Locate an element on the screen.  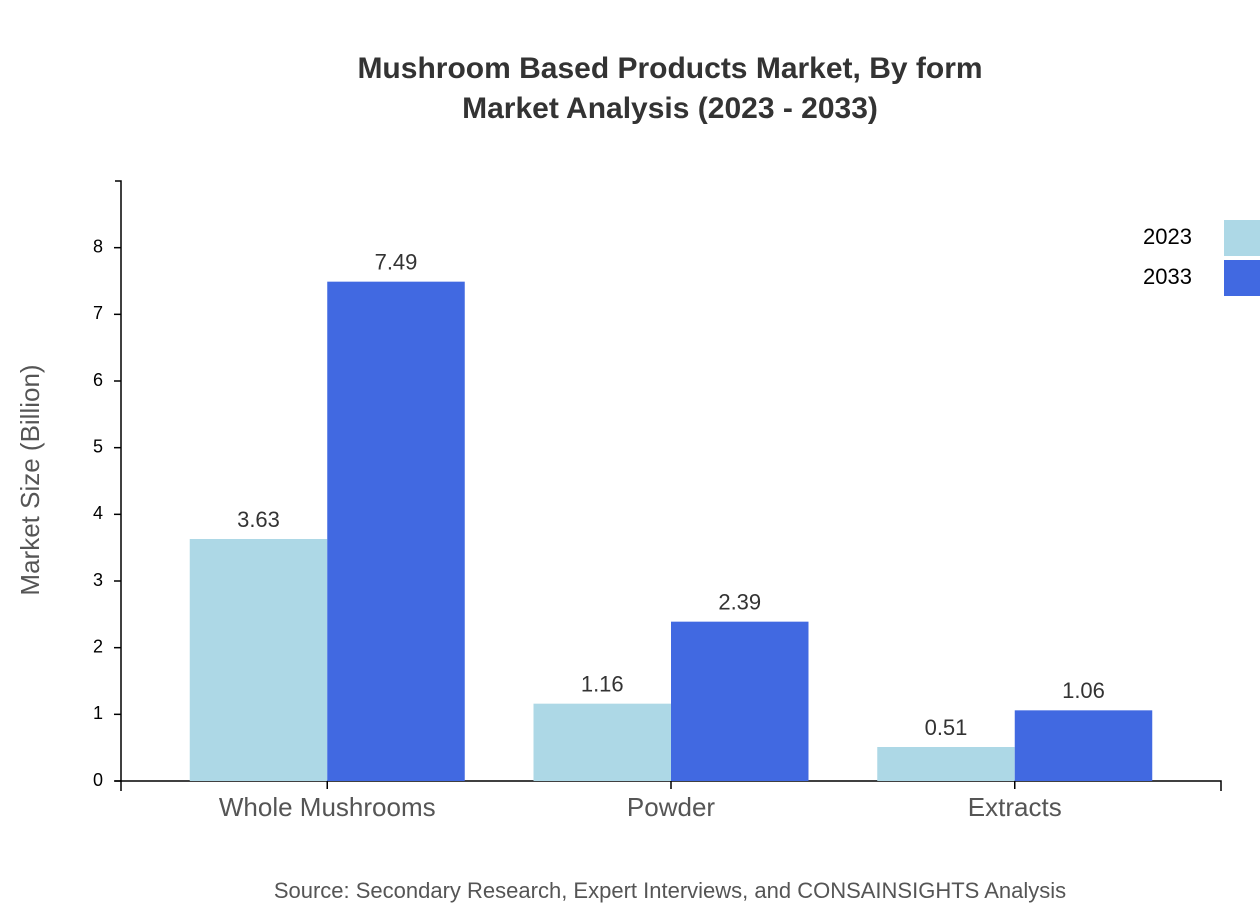
y-tick-label: 0 is located at coordinates (98, 780).